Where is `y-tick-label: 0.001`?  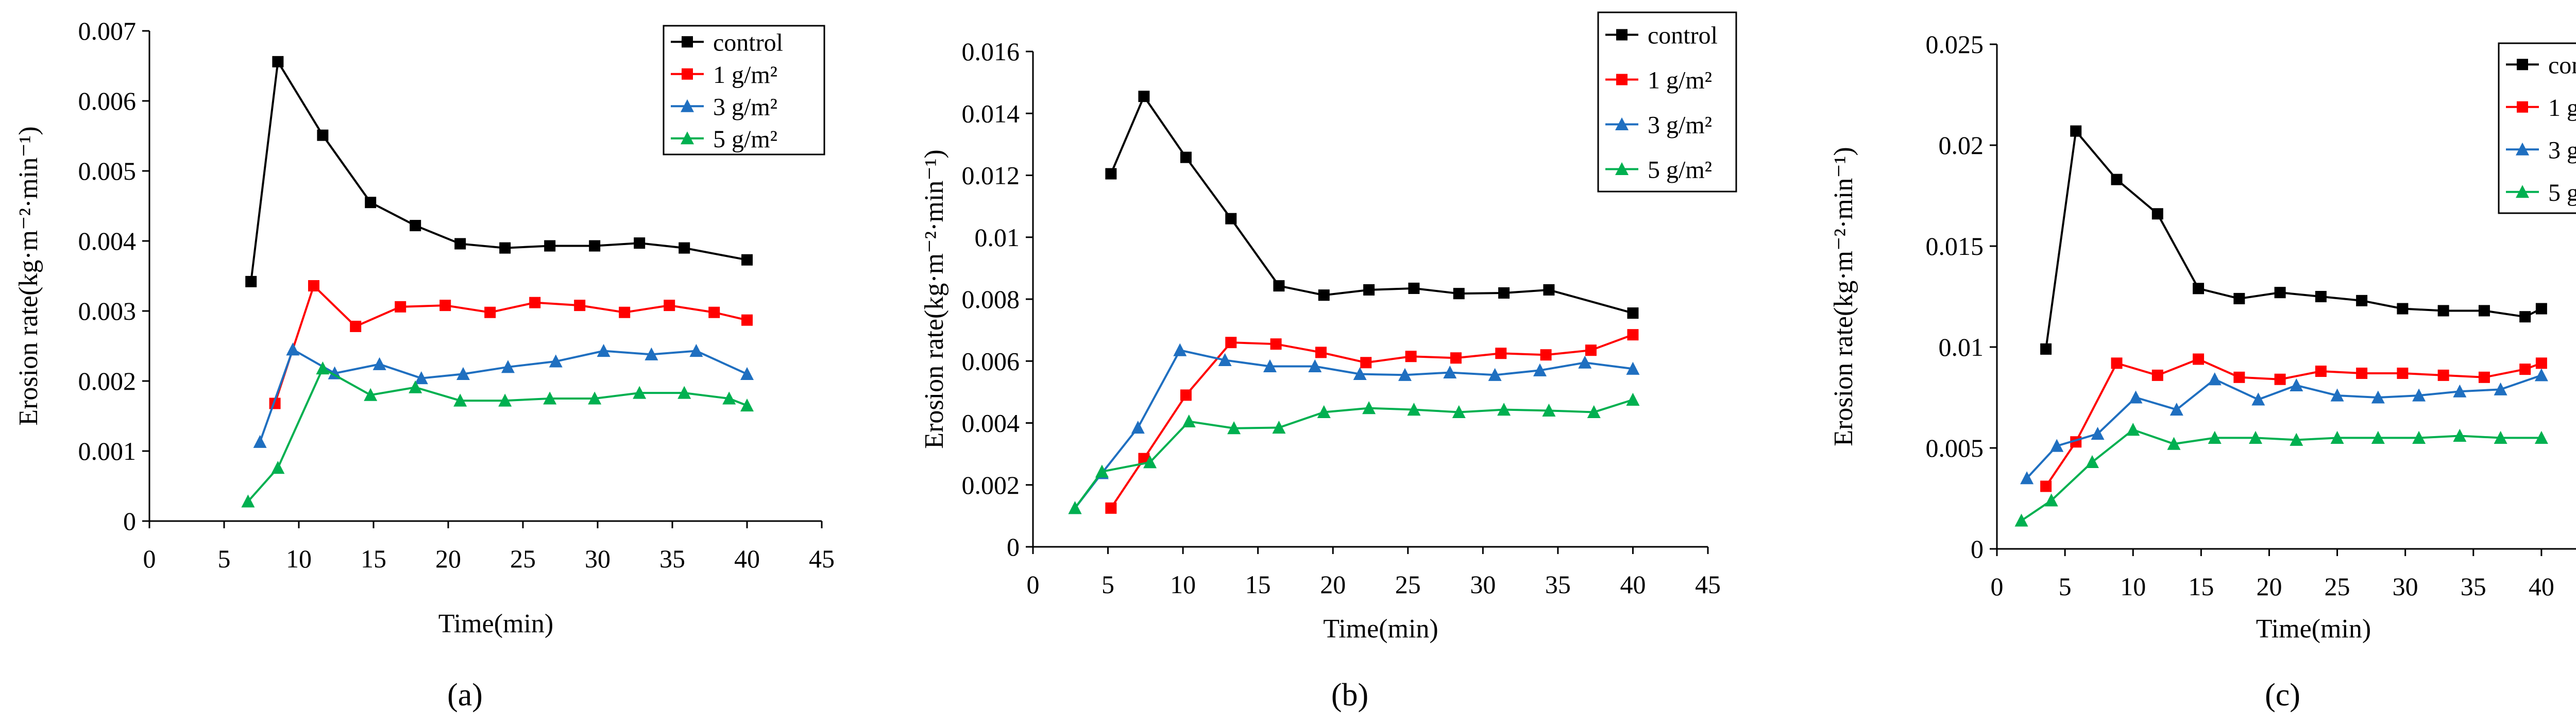 y-tick-label: 0.001 is located at coordinates (108, 451).